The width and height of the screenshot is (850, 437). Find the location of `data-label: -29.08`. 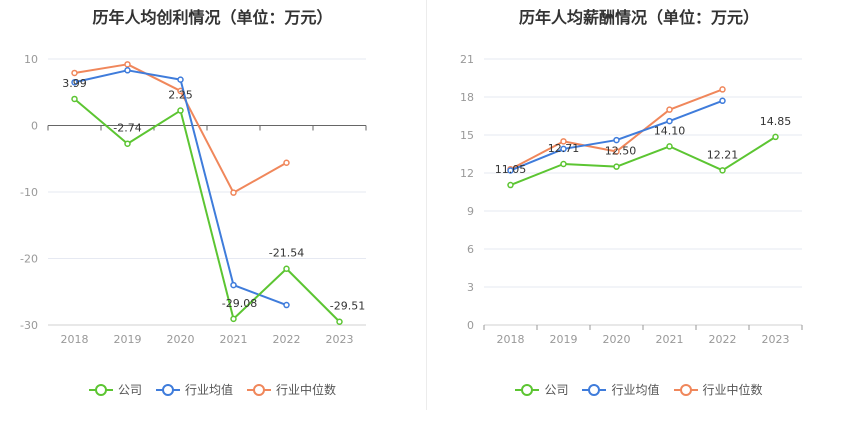

data-label: -29.08 is located at coordinates (239, 303).